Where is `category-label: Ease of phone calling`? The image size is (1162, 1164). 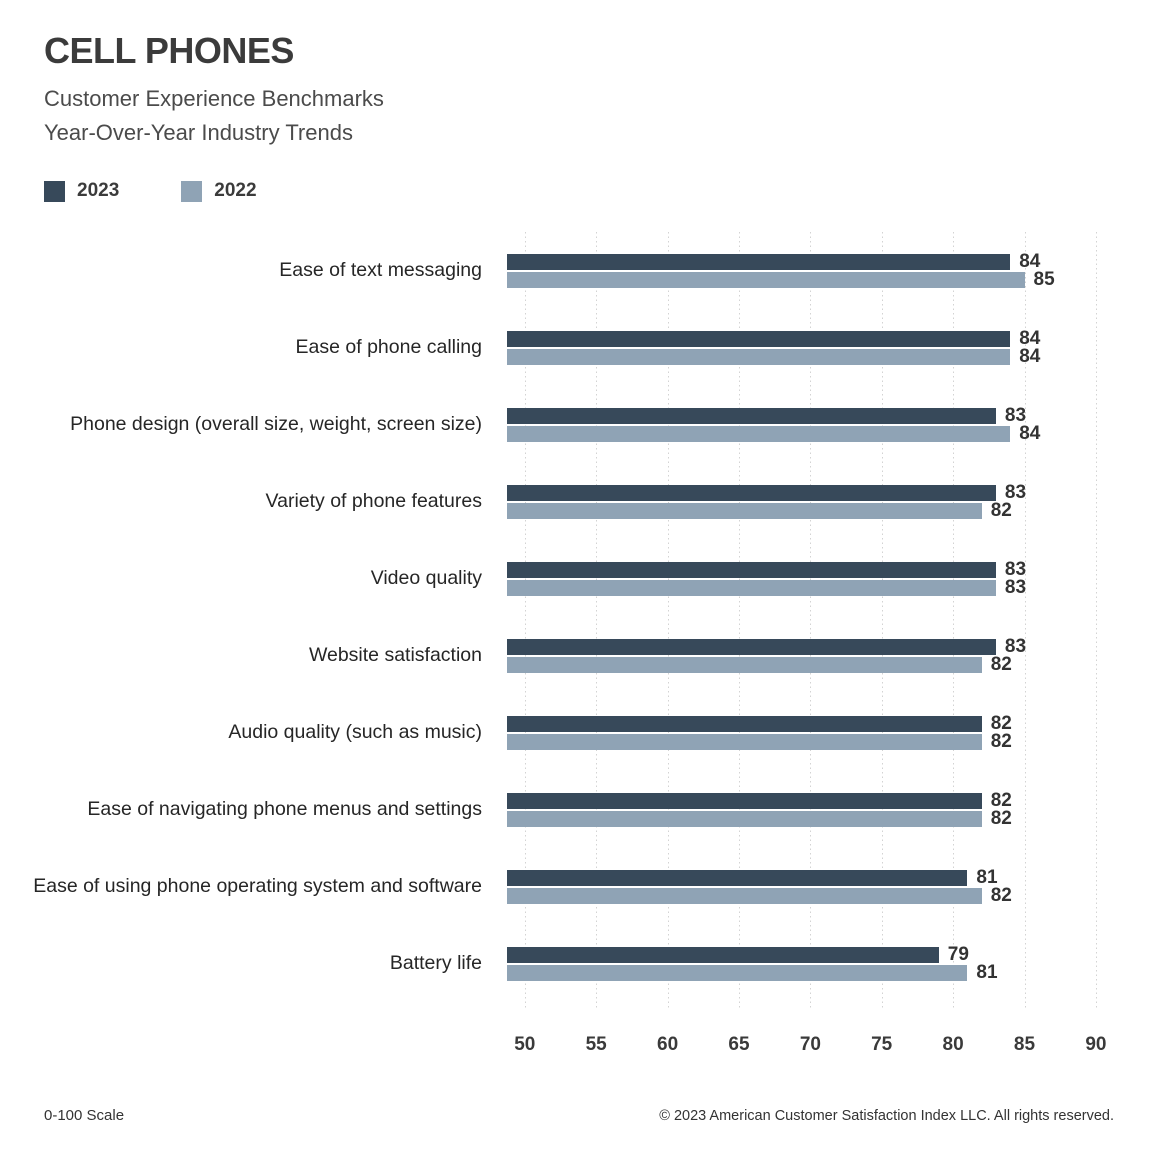
category-label: Ease of phone calling is located at coordinates (388, 347).